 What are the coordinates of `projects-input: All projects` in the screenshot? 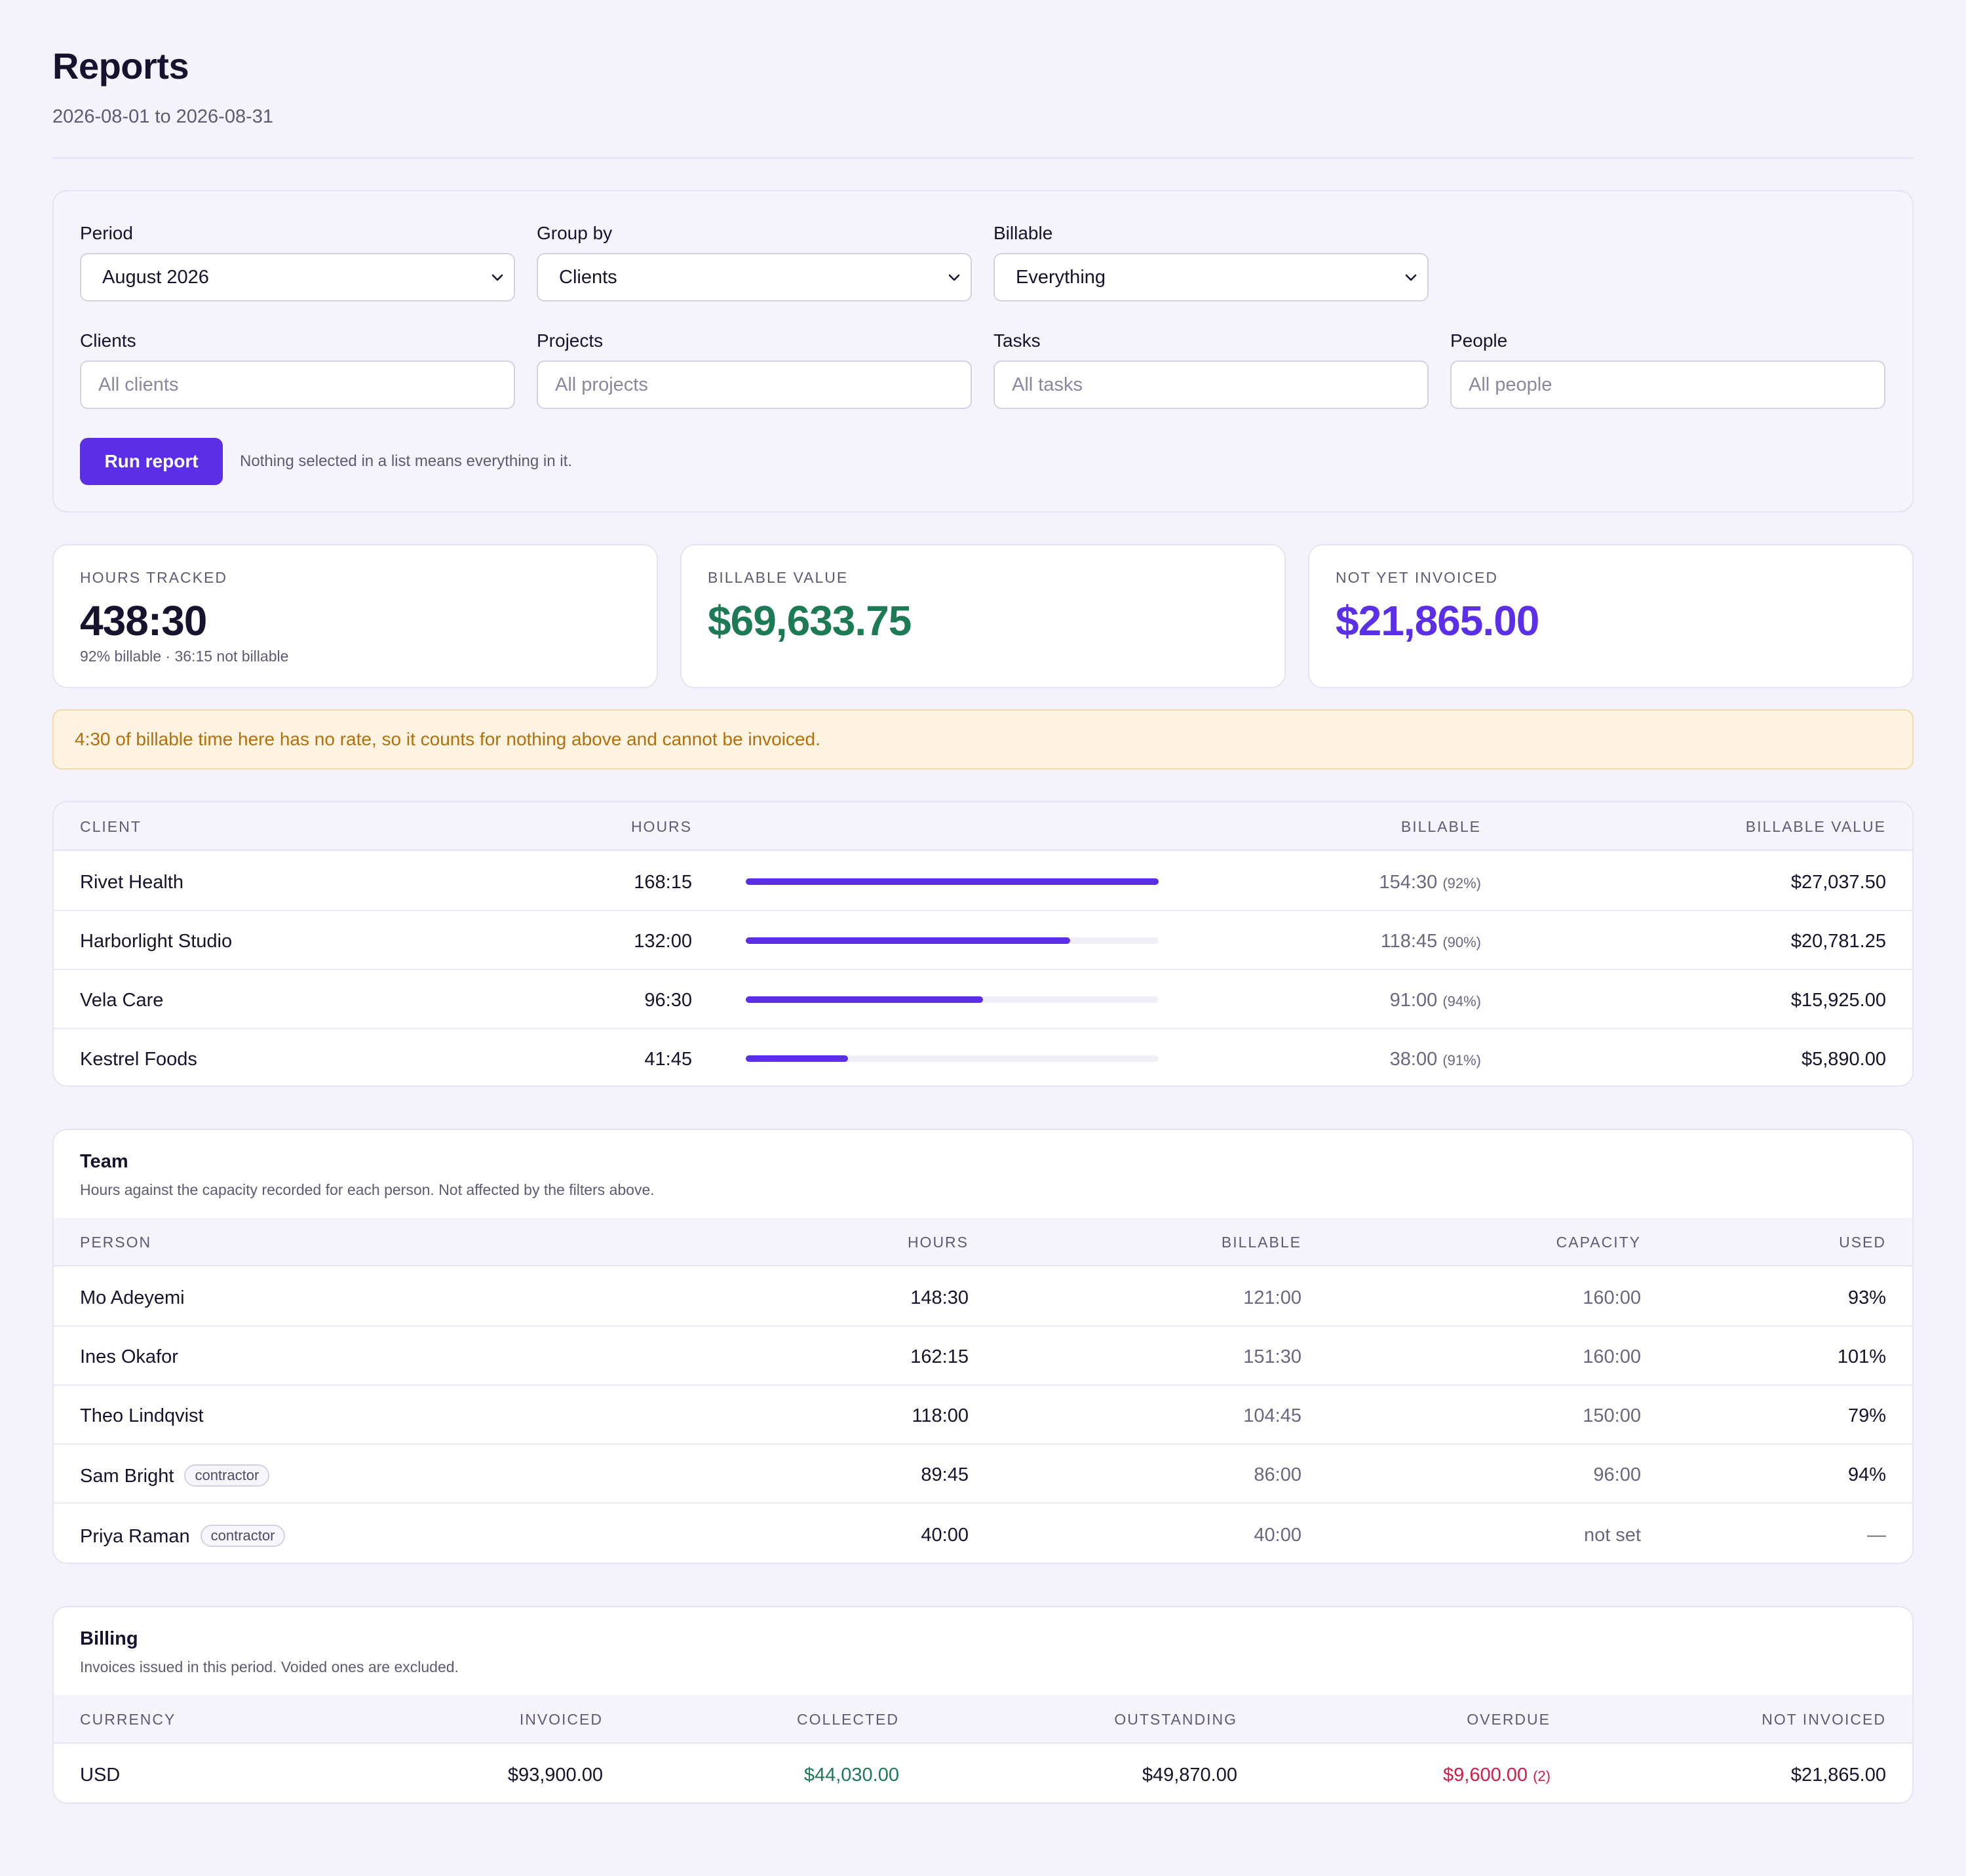 It's located at (754, 385).